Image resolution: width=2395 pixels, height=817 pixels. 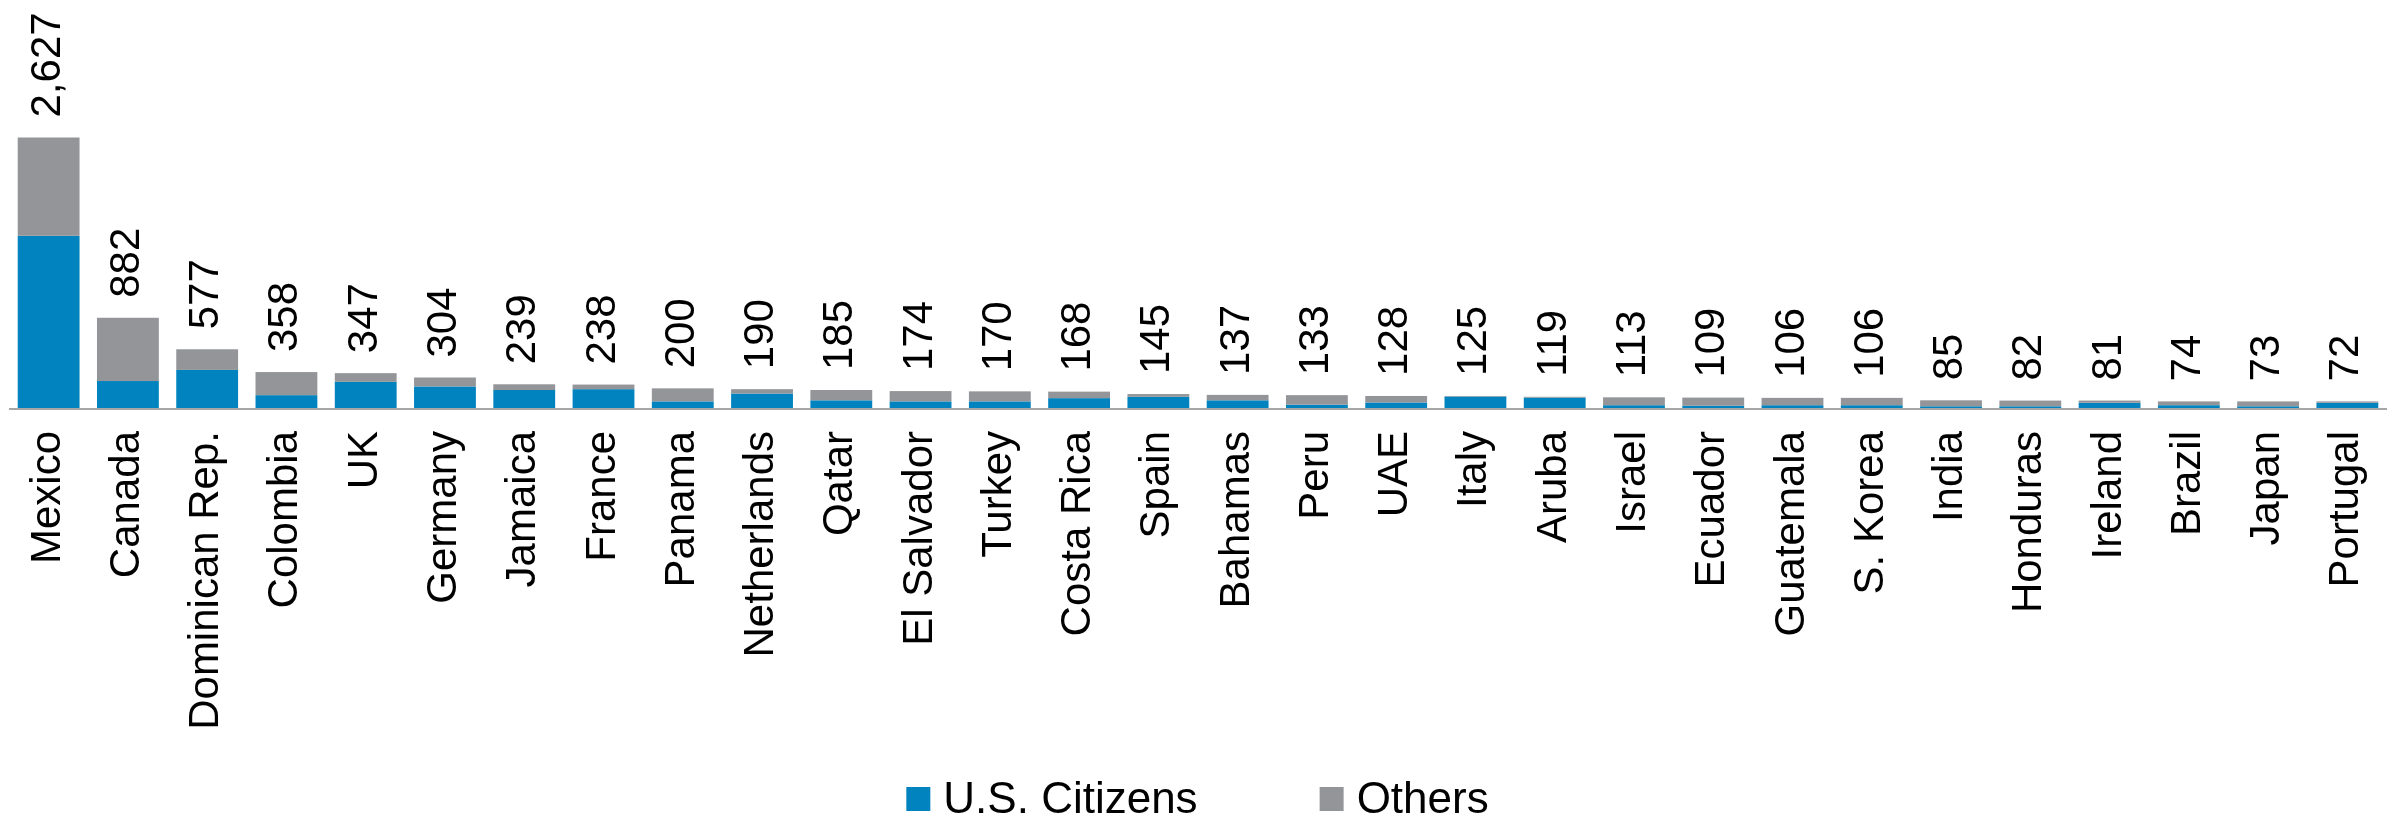 I want to click on x-tick-label: Honduras, so click(x=2027, y=522).